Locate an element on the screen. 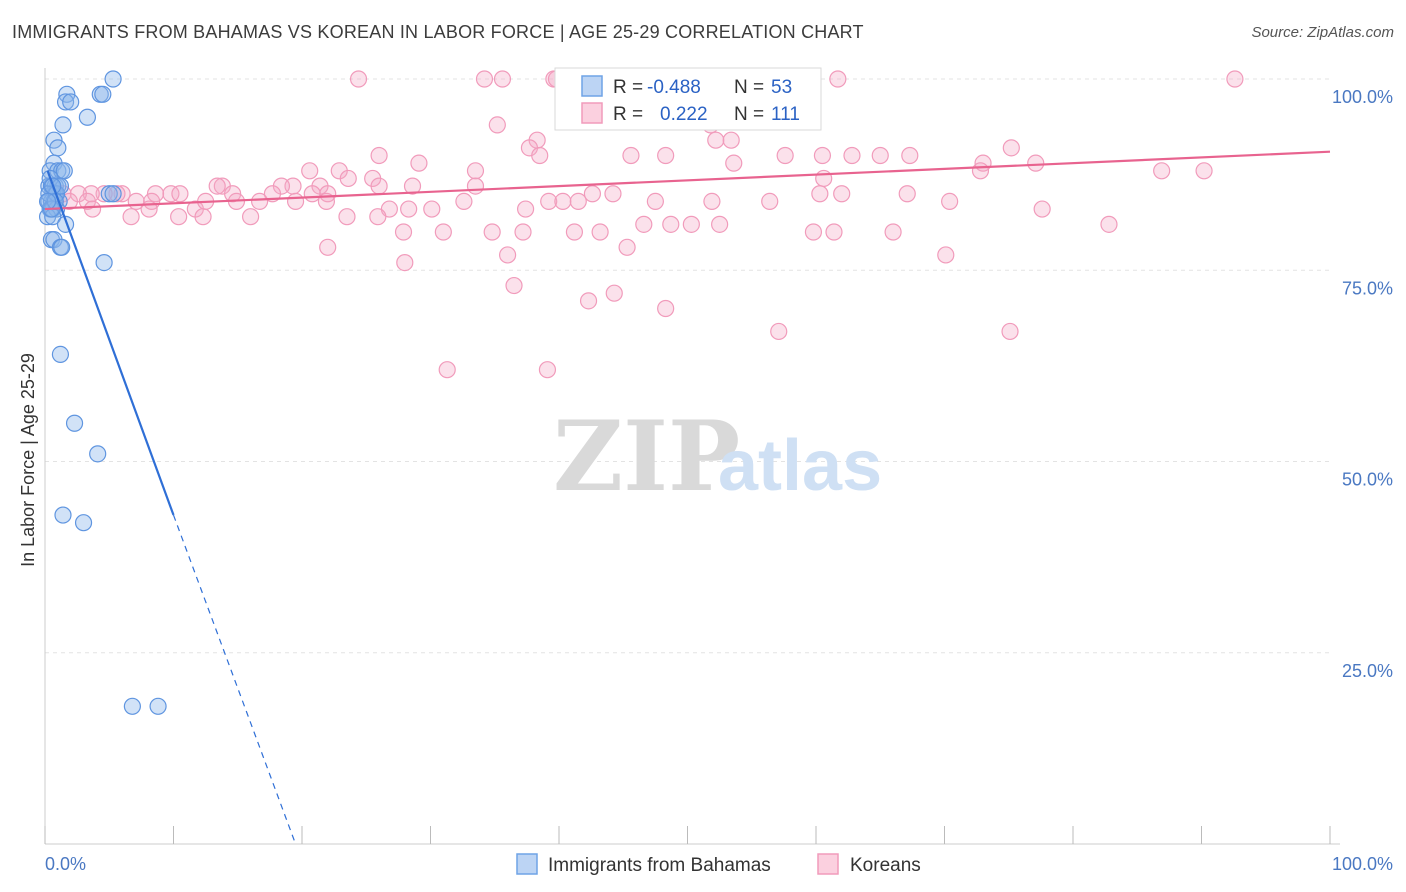 Image resolution: width=1406 pixels, height=892 pixels. legend-r-label-1: R = is located at coordinates (628, 87).